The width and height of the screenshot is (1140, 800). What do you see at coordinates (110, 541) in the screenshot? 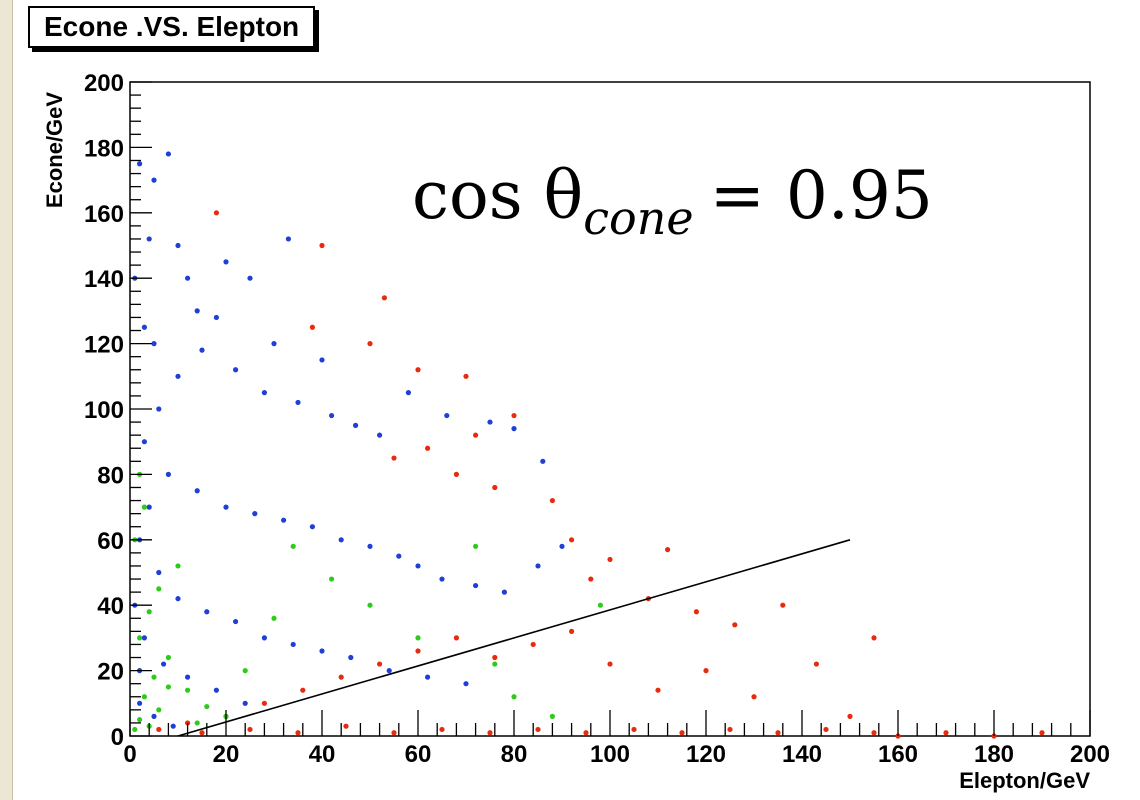
I see `y-tick-label: 60` at bounding box center [110, 541].